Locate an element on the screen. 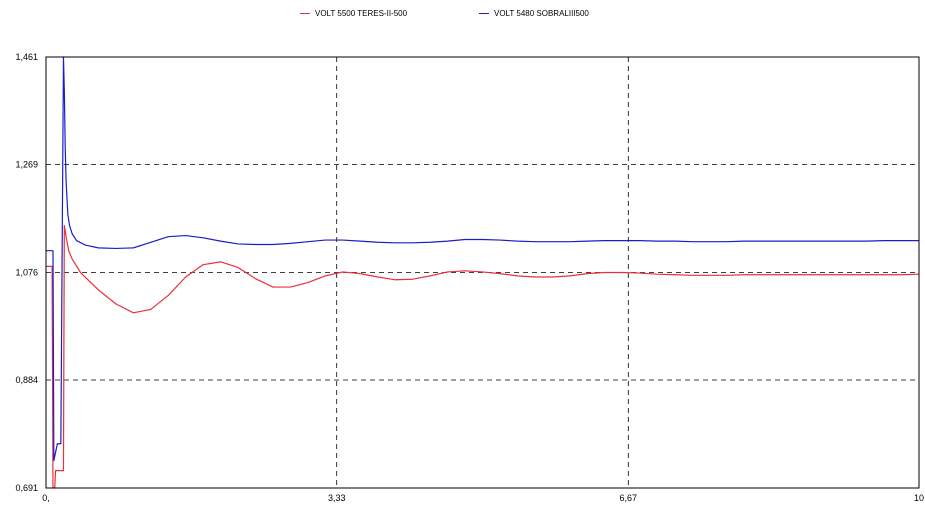  x-tick-label: 0, is located at coordinates (46, 498).